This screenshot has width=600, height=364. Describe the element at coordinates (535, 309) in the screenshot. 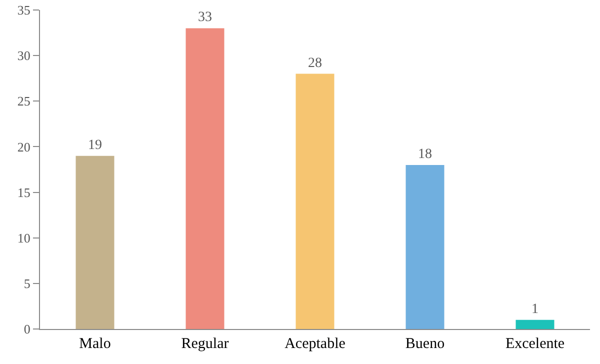

I see `data-label: 1` at that location.